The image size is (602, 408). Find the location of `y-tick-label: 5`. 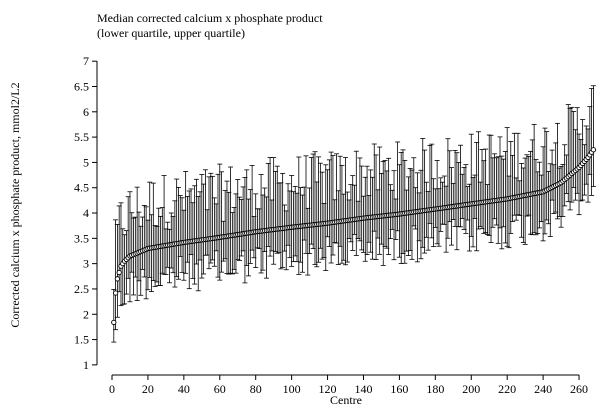

y-tick-label: 5 is located at coordinates (86, 162).